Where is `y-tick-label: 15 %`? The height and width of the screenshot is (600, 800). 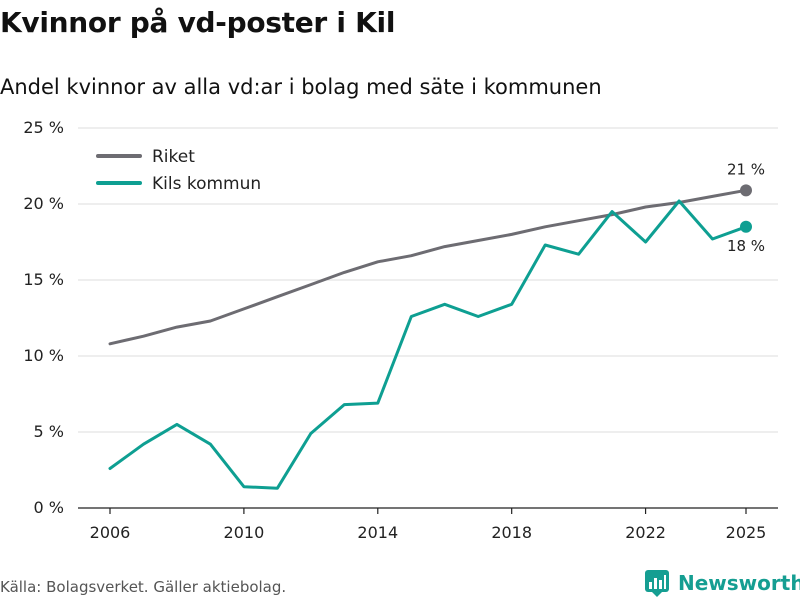
y-tick-label: 15 % is located at coordinates (43, 279).